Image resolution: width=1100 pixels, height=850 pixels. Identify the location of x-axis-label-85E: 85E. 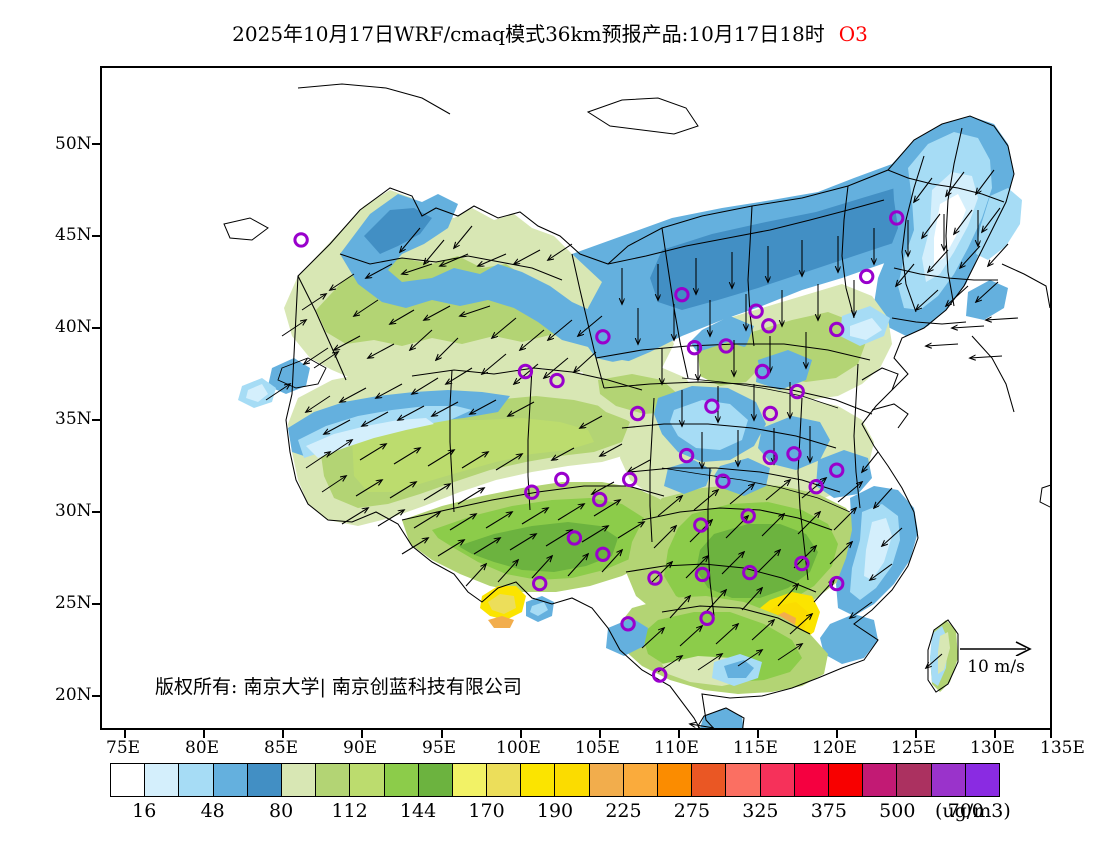
(281, 748).